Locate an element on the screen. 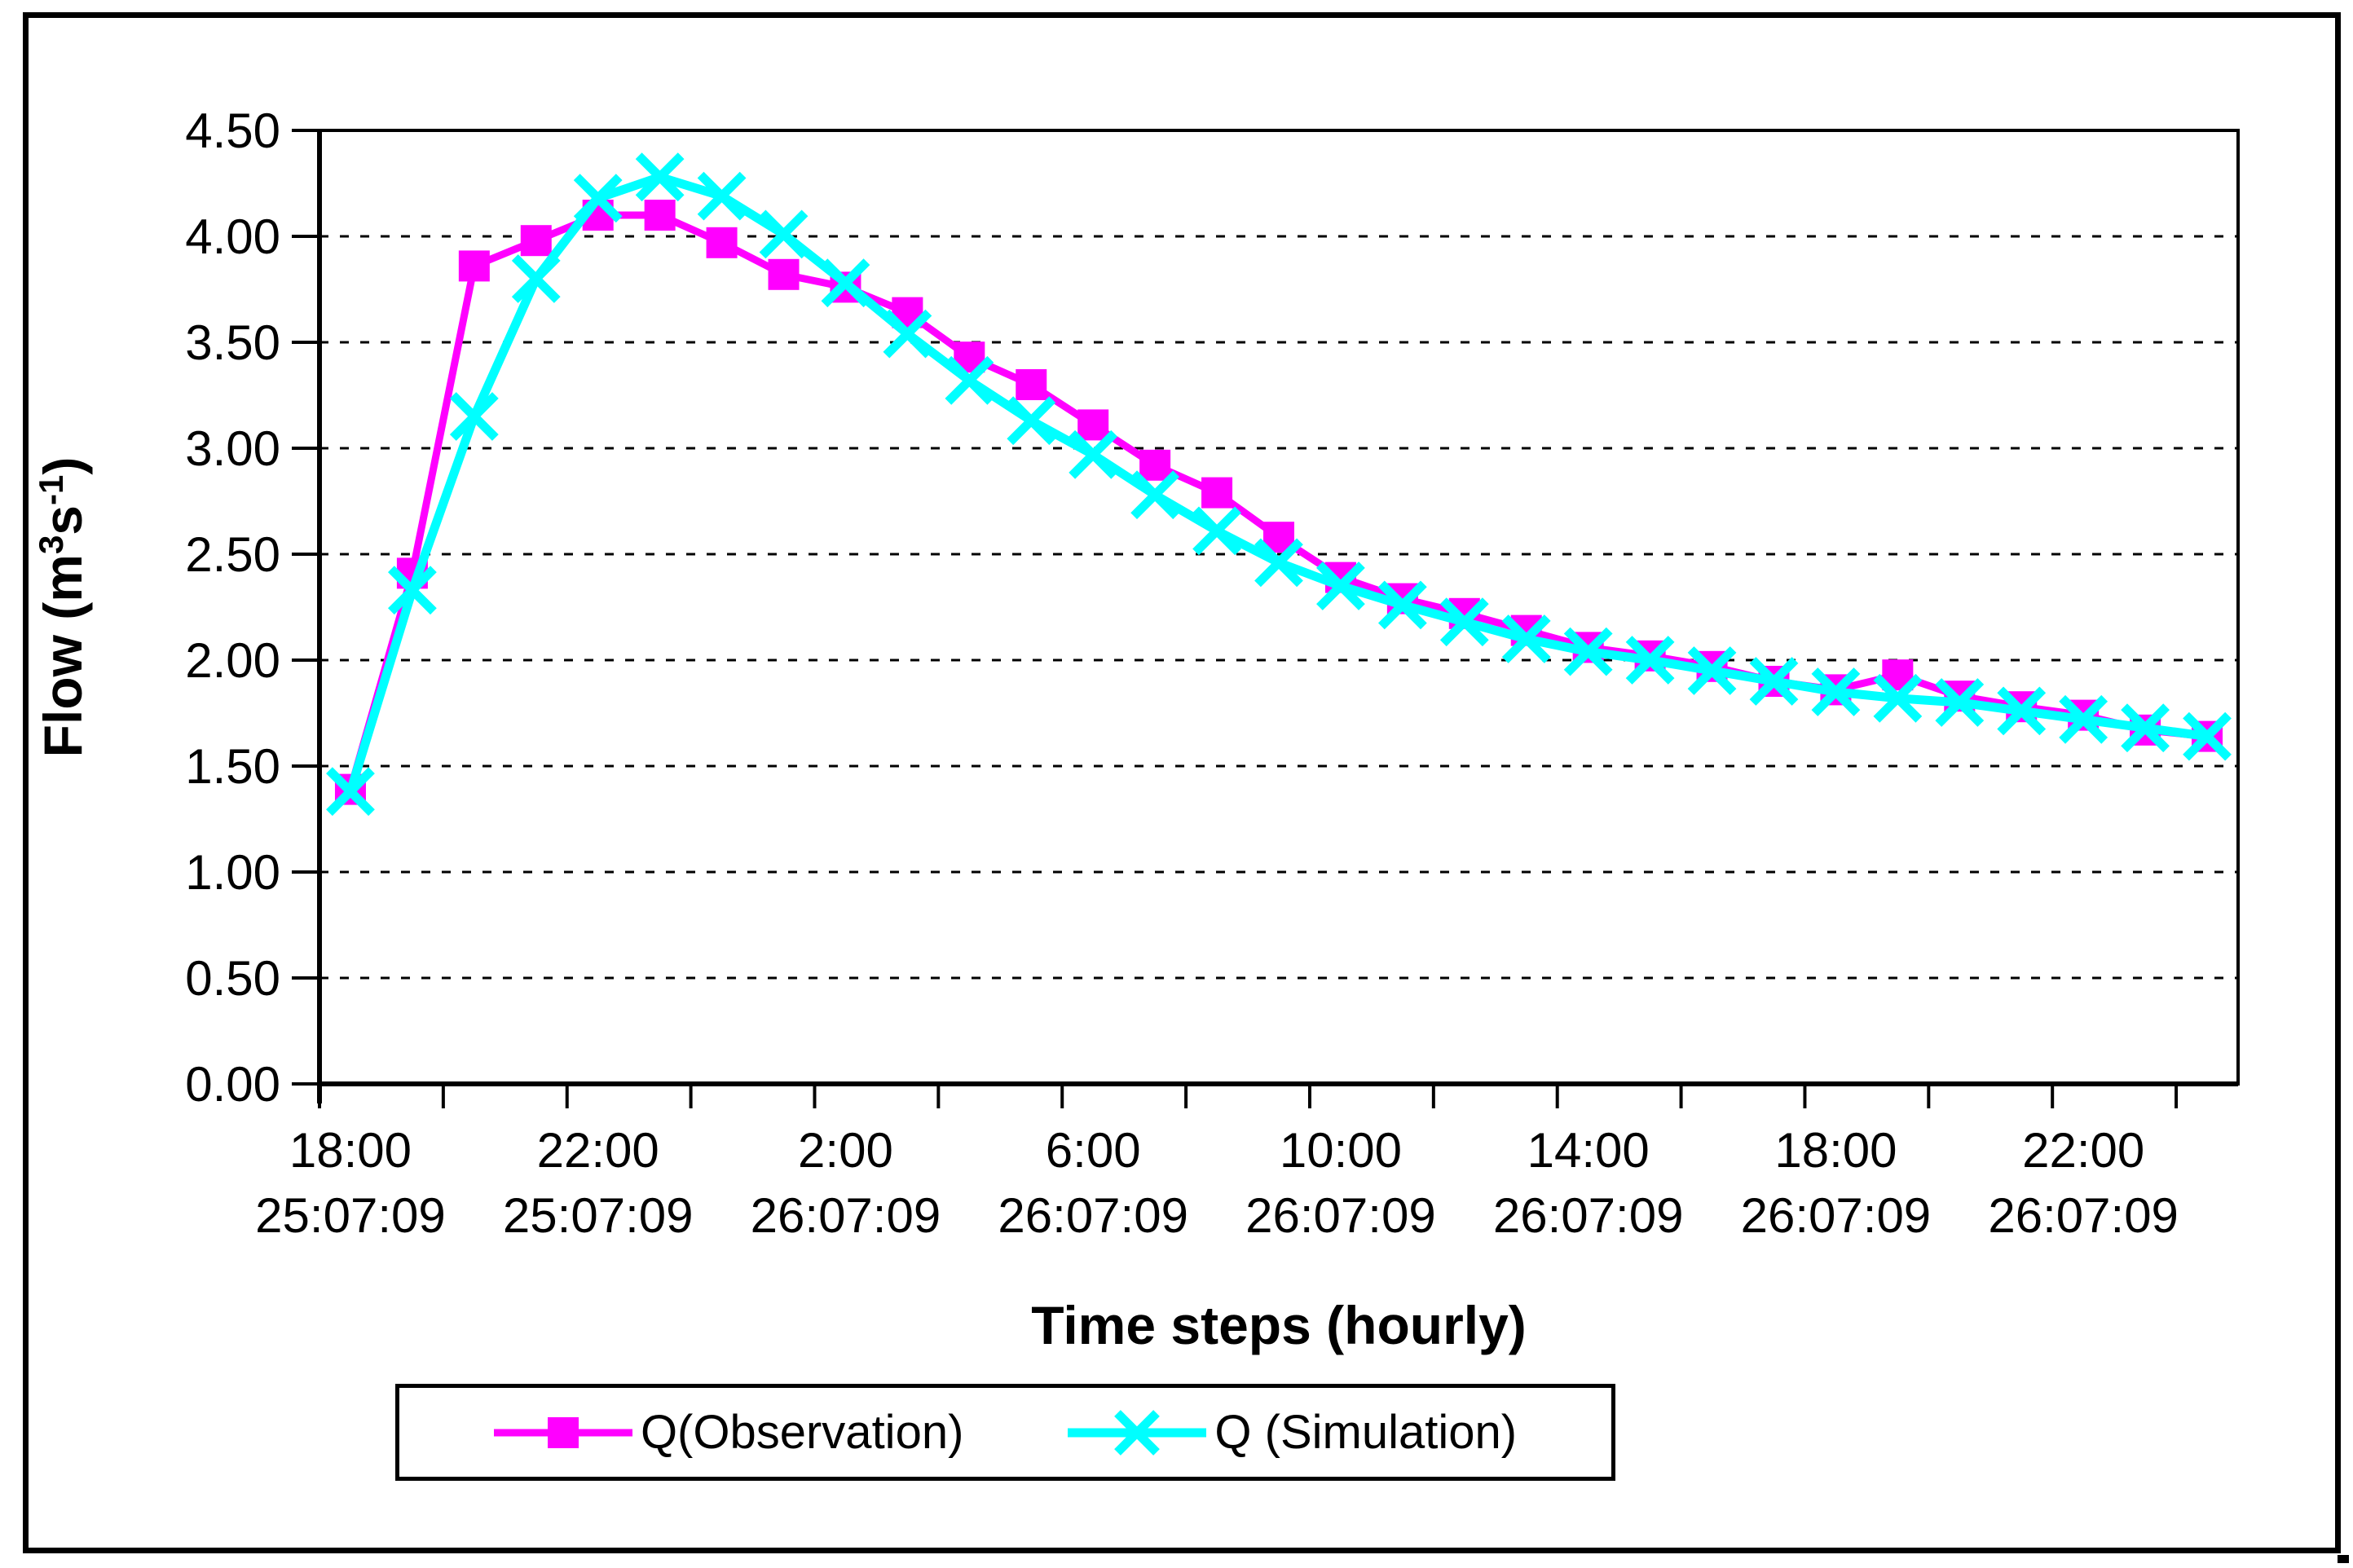 This screenshot has height=1568, width=2353. y-axis-title: Flow (m3s-1) is located at coordinates (62, 607).